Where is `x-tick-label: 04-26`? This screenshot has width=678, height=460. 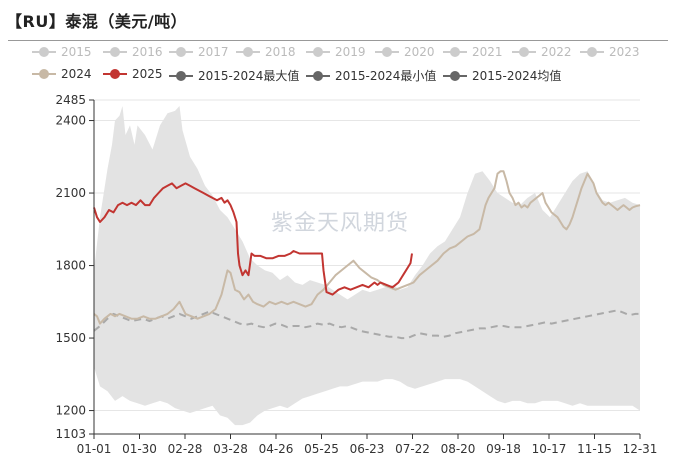
x-tick-label: 04-26 is located at coordinates (276, 449).